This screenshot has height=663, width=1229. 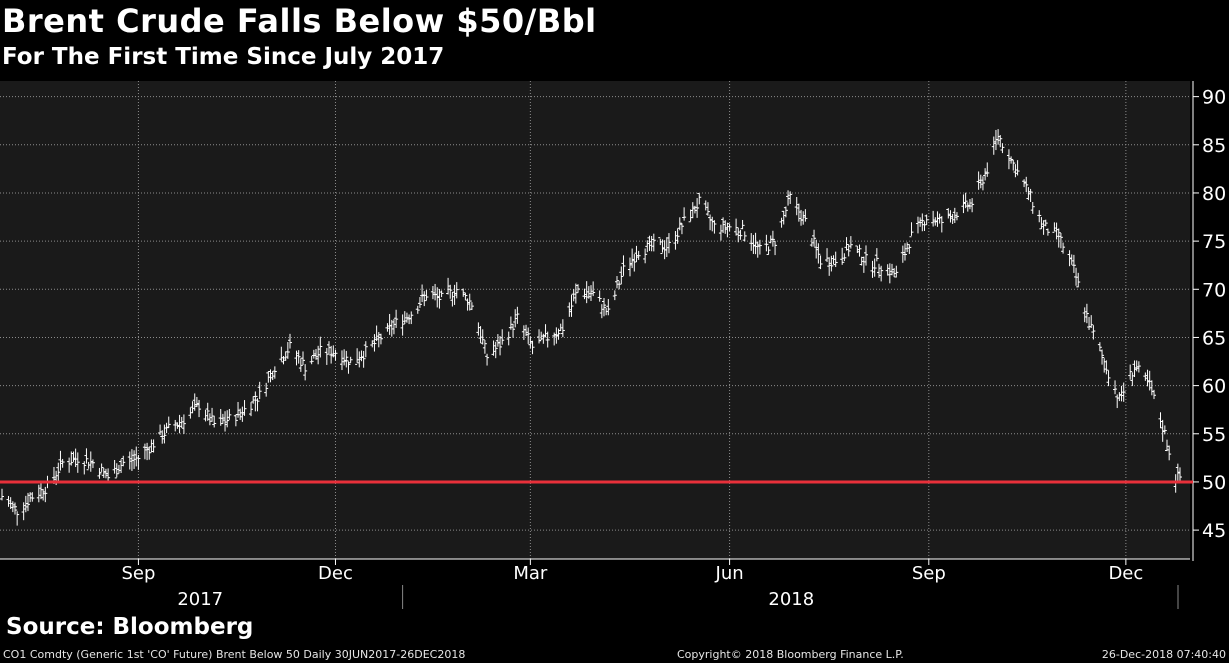 I want to click on y-tick-label: 75, so click(x=1214, y=242).